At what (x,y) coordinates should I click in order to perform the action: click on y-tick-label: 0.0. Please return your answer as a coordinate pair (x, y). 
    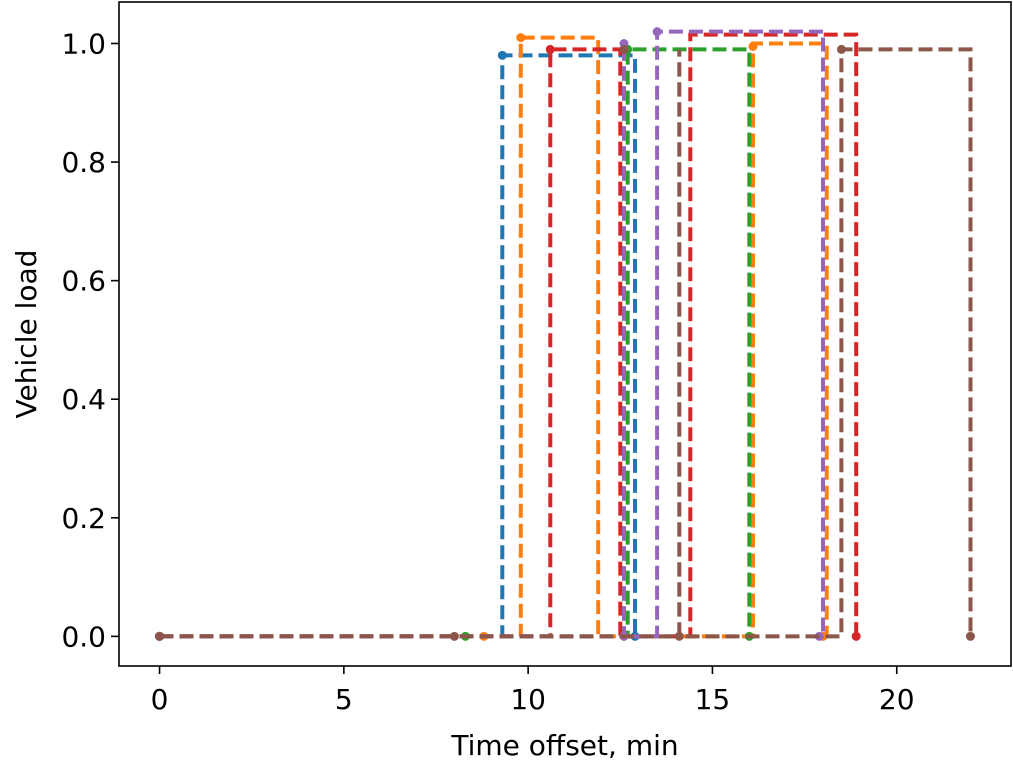
    Looking at the image, I should click on (83, 636).